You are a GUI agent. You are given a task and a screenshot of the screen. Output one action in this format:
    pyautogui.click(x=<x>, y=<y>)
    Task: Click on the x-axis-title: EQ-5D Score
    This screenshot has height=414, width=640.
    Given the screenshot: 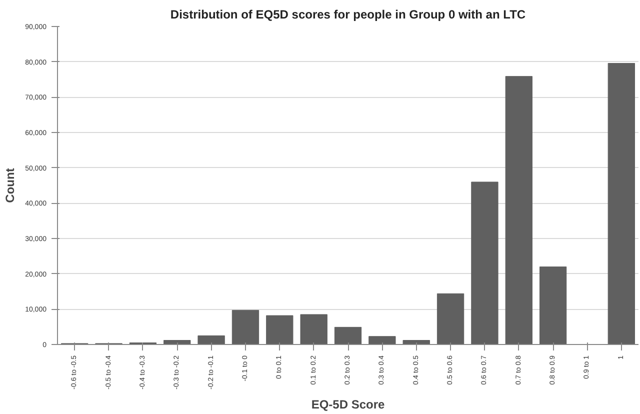 What is the action you would take?
    pyautogui.click(x=348, y=404)
    